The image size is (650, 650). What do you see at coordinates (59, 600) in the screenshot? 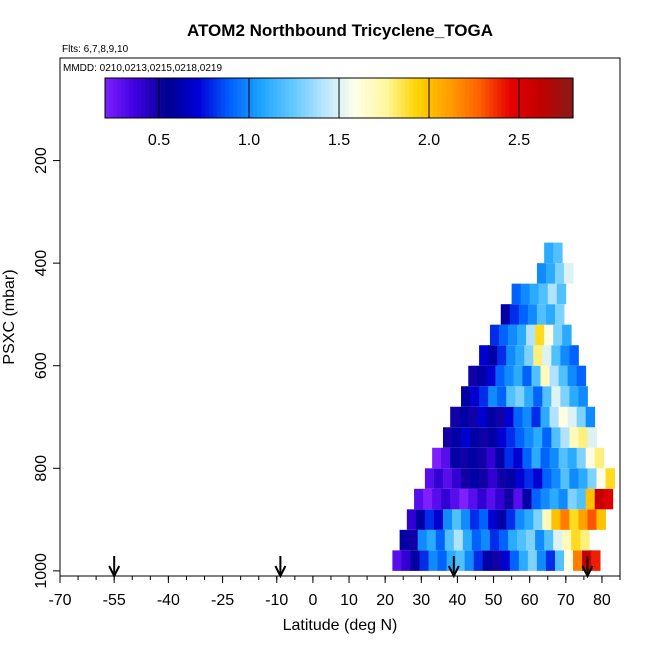
I see `x-tick-label: -70` at bounding box center [59, 600].